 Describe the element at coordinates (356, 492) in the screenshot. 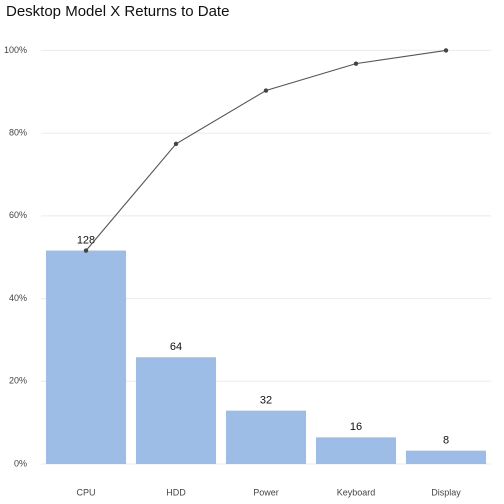

I see `x-tick-label: Keyboard` at that location.